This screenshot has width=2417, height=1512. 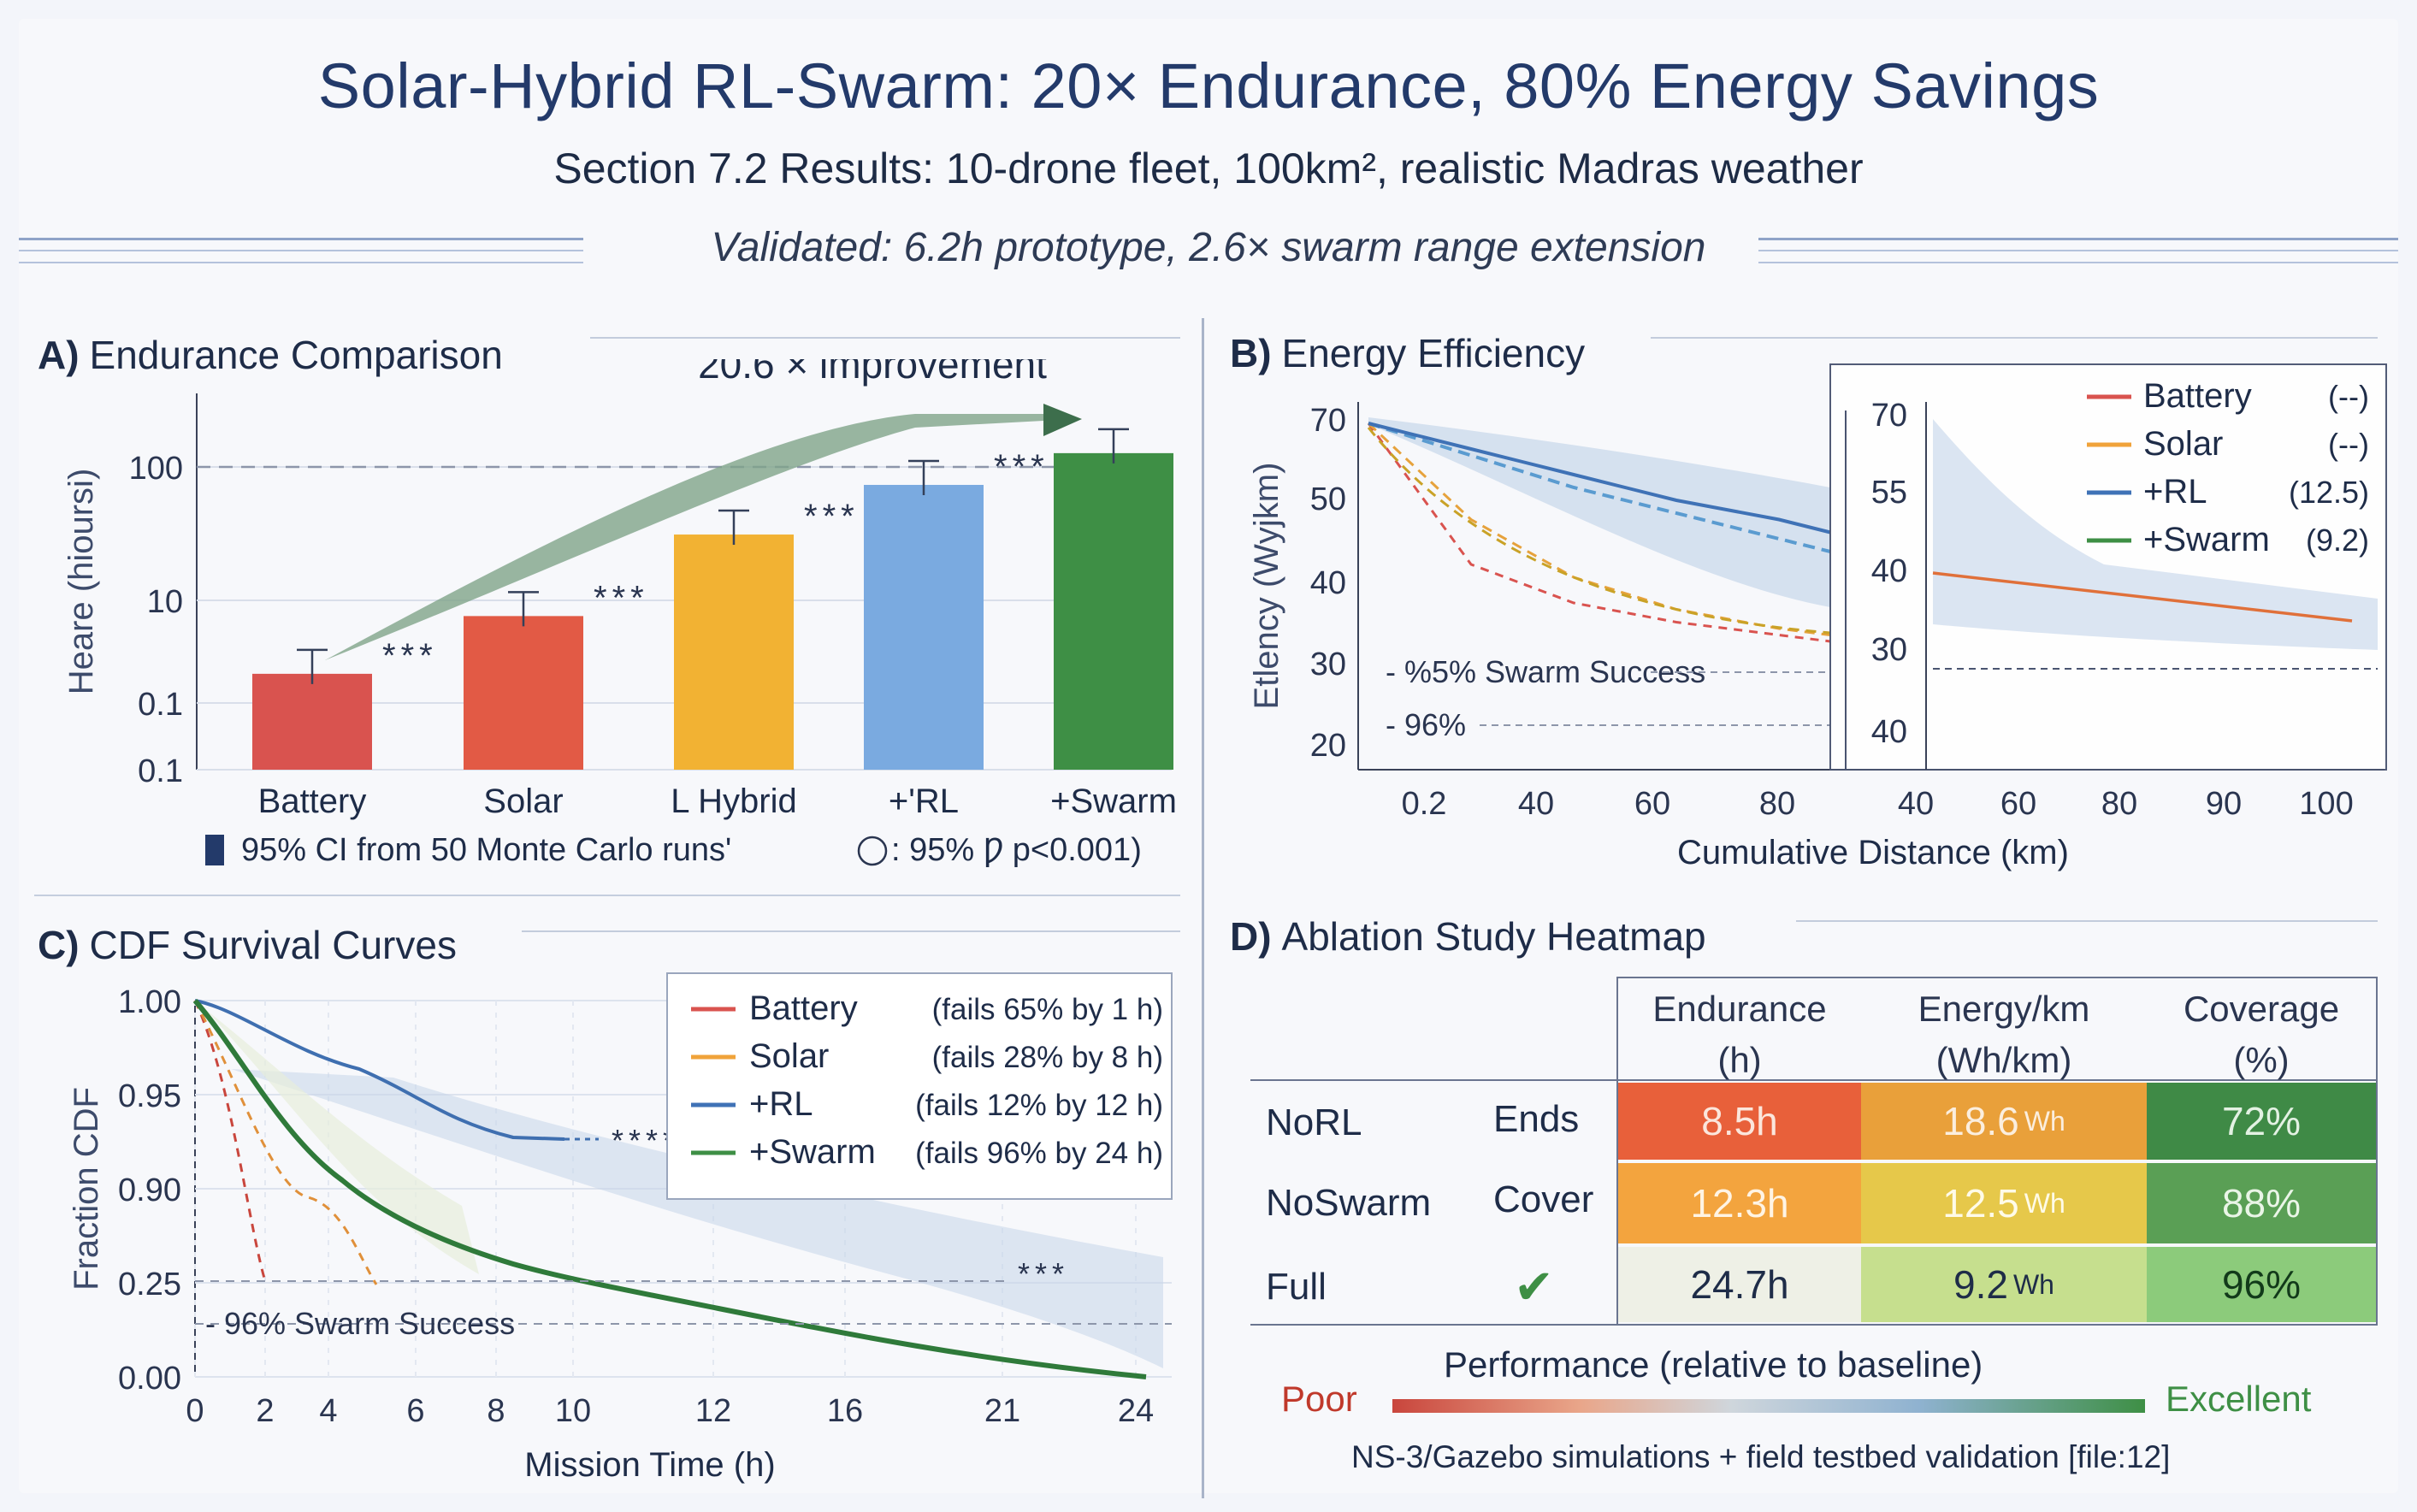 What do you see at coordinates (1328, 499) in the screenshot?
I see `panel-b-left-y-tick-label: 50` at bounding box center [1328, 499].